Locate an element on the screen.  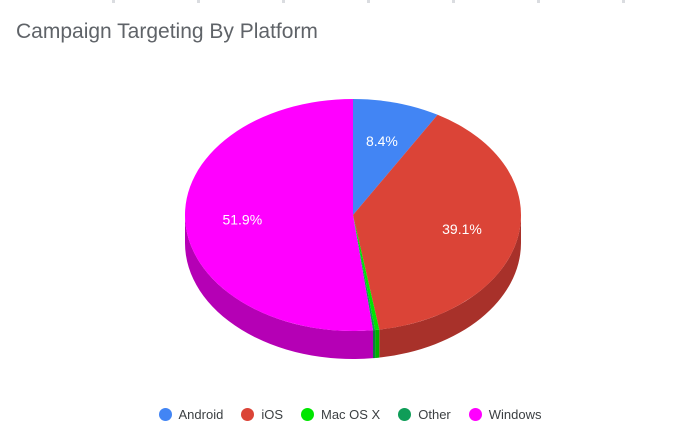
pie-slice-mac-os-x is located at coordinates (366, 272).